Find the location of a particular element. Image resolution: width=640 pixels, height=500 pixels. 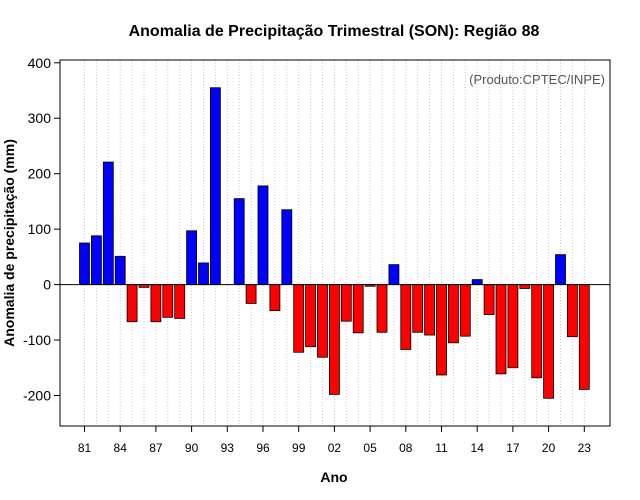

bar-1981 is located at coordinates (84, 263).